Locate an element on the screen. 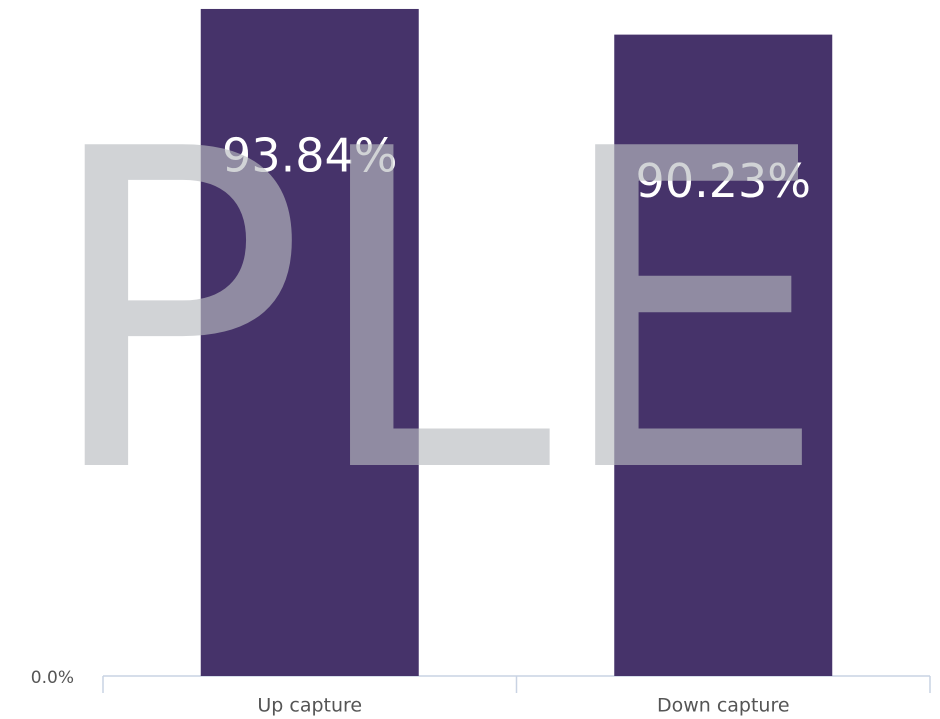 The height and width of the screenshot is (719, 940). value-label: 90.23% is located at coordinates (723, 181).